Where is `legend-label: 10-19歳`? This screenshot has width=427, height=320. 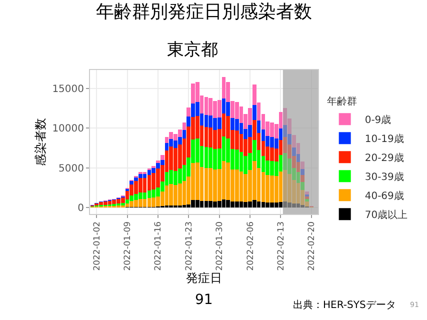
legend-label: 10-19歳 is located at coordinates (384, 139).